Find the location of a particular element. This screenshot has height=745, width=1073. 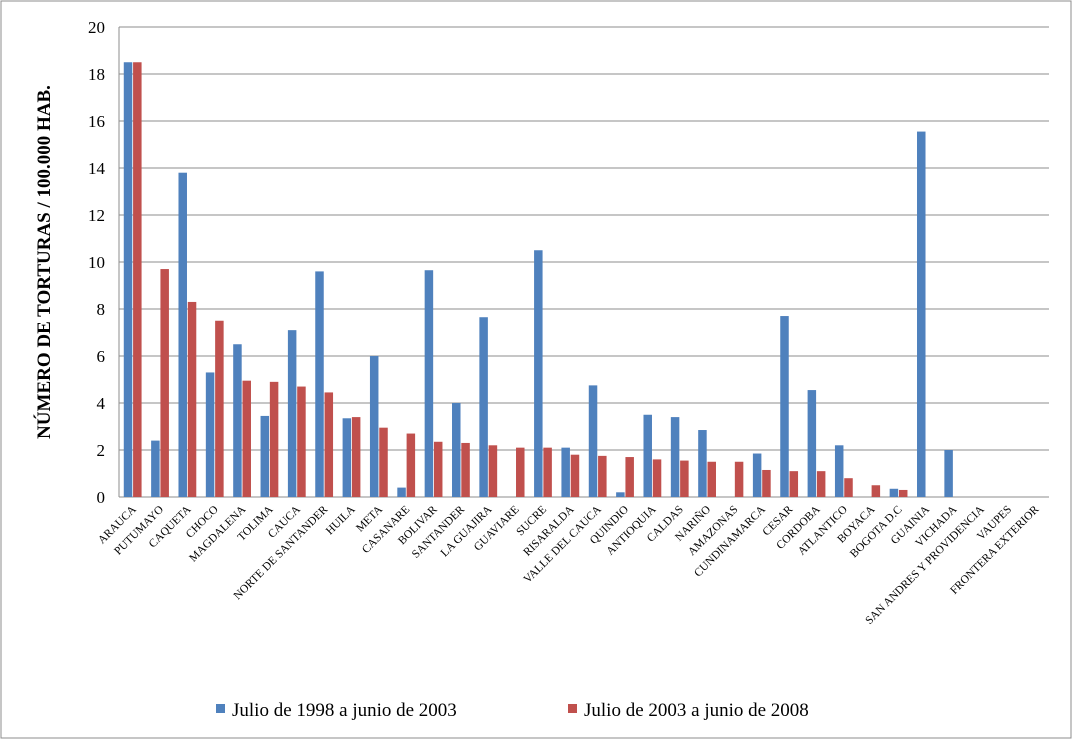

y-tick-label-4: 4 is located at coordinates (101, 403).